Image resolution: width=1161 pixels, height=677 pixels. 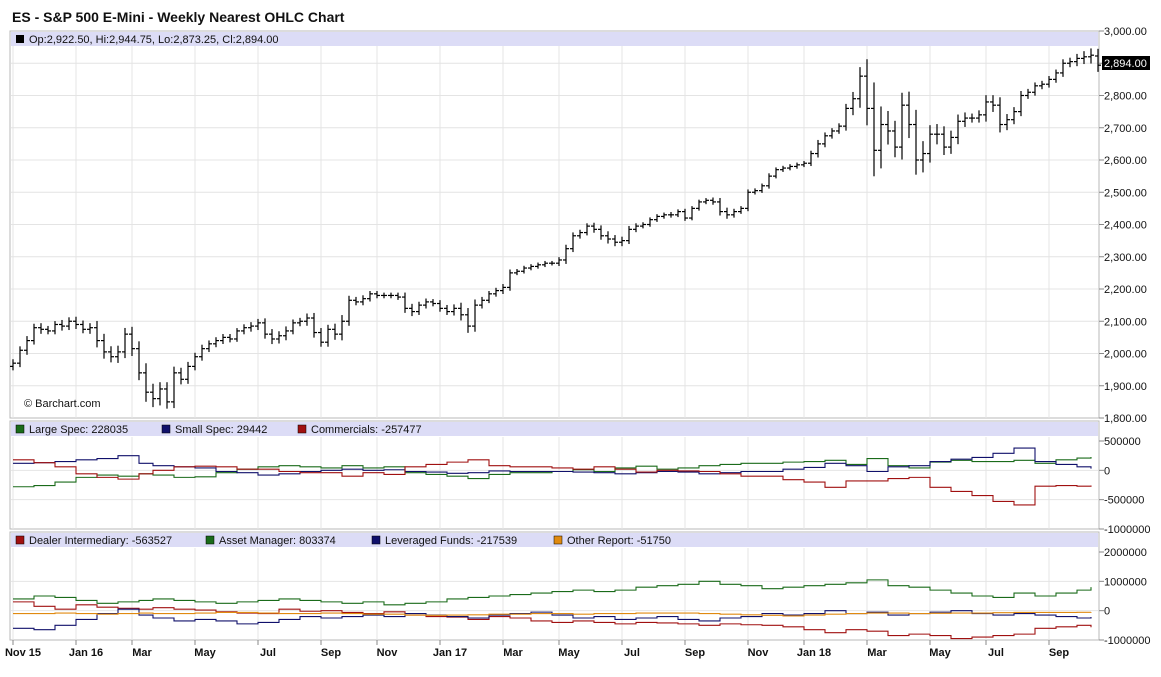 I want to click on series-commercials, so click(x=552, y=482).